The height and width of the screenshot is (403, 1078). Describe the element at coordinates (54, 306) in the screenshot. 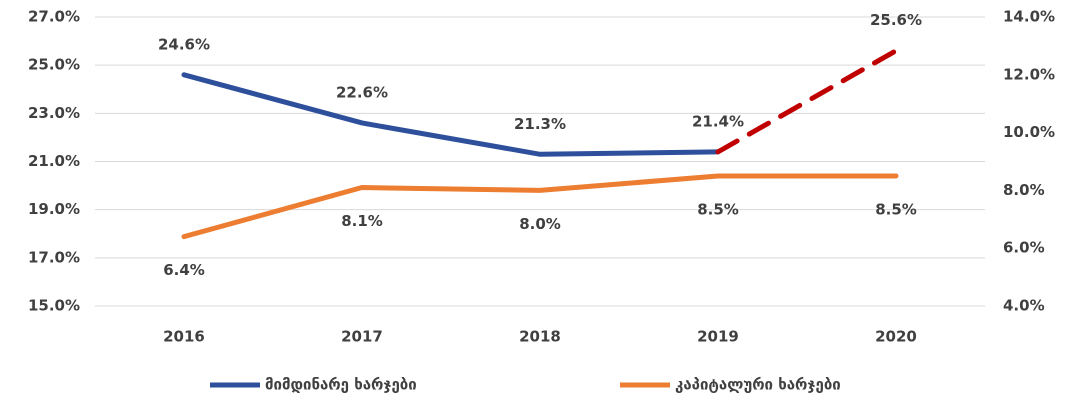

I see `y-tick-label: 15.0%` at that location.